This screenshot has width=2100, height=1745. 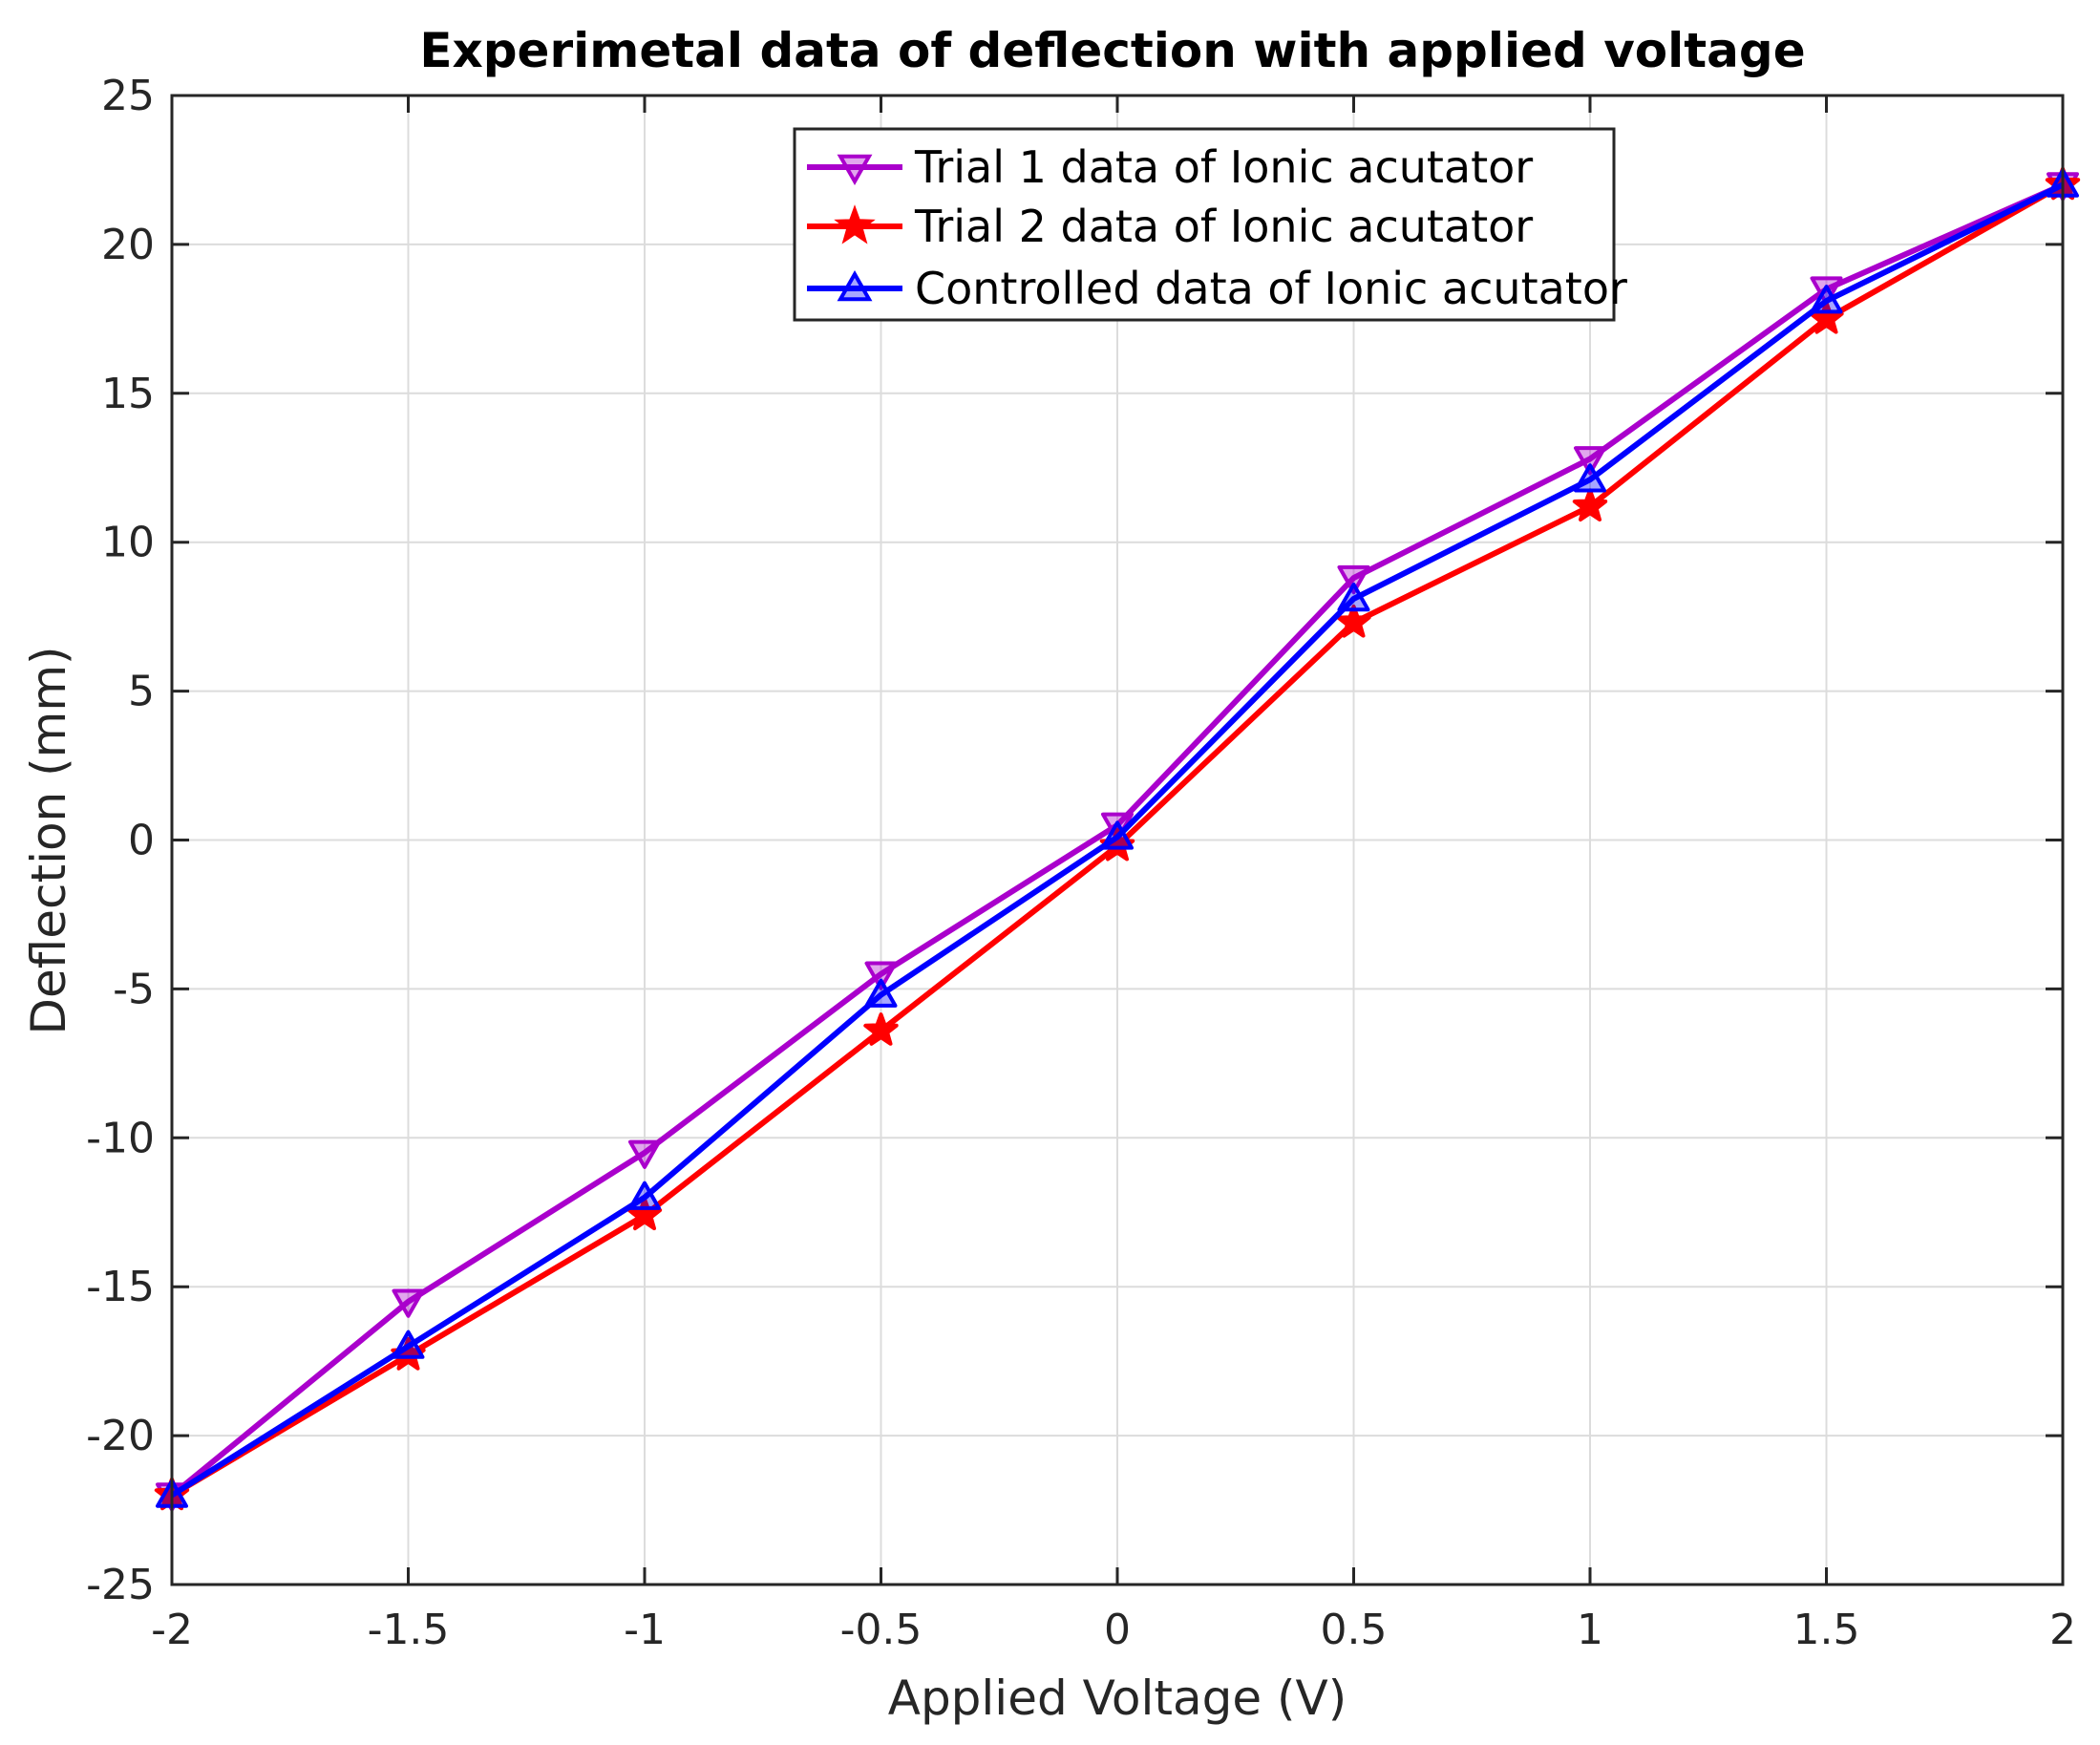 I want to click on y-tick-label: 10, so click(x=128, y=543).